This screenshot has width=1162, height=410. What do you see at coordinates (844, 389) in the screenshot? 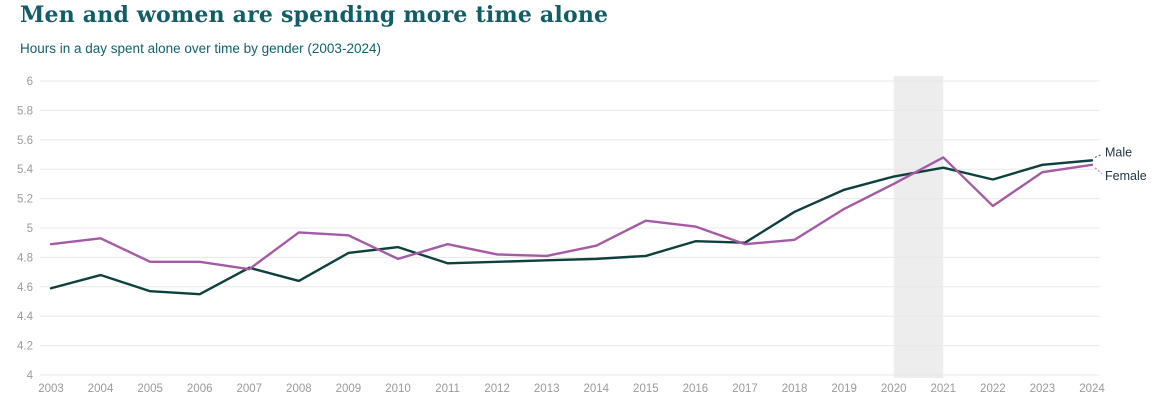
I see `x-tick-label: 2019` at bounding box center [844, 389].